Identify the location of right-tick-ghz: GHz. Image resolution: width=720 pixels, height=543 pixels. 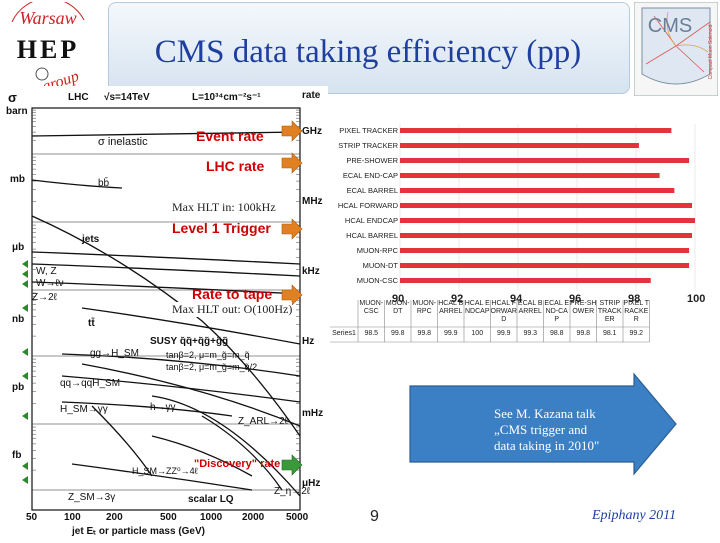
(312, 131).